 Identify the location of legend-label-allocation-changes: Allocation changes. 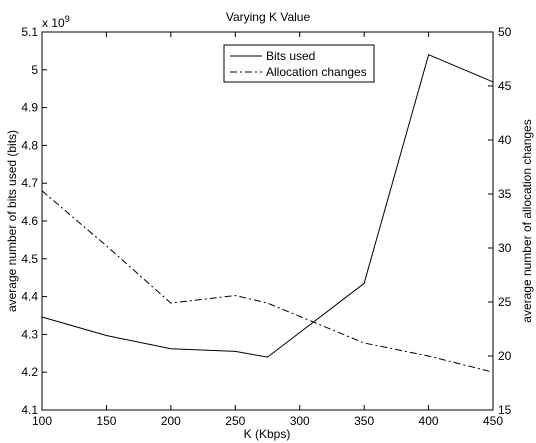
(316, 72).